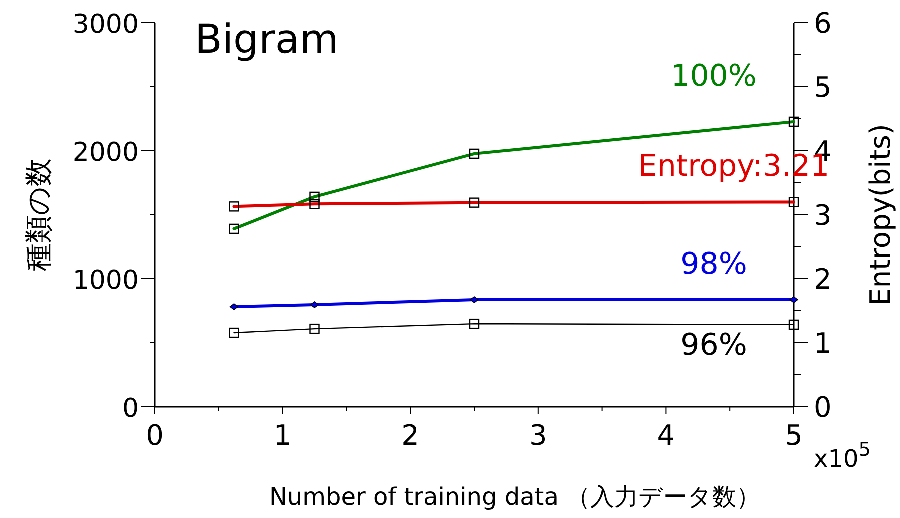 The image size is (900, 518). Describe the element at coordinates (823, 407) in the screenshot. I see `y2-tick-label: 0` at that location.